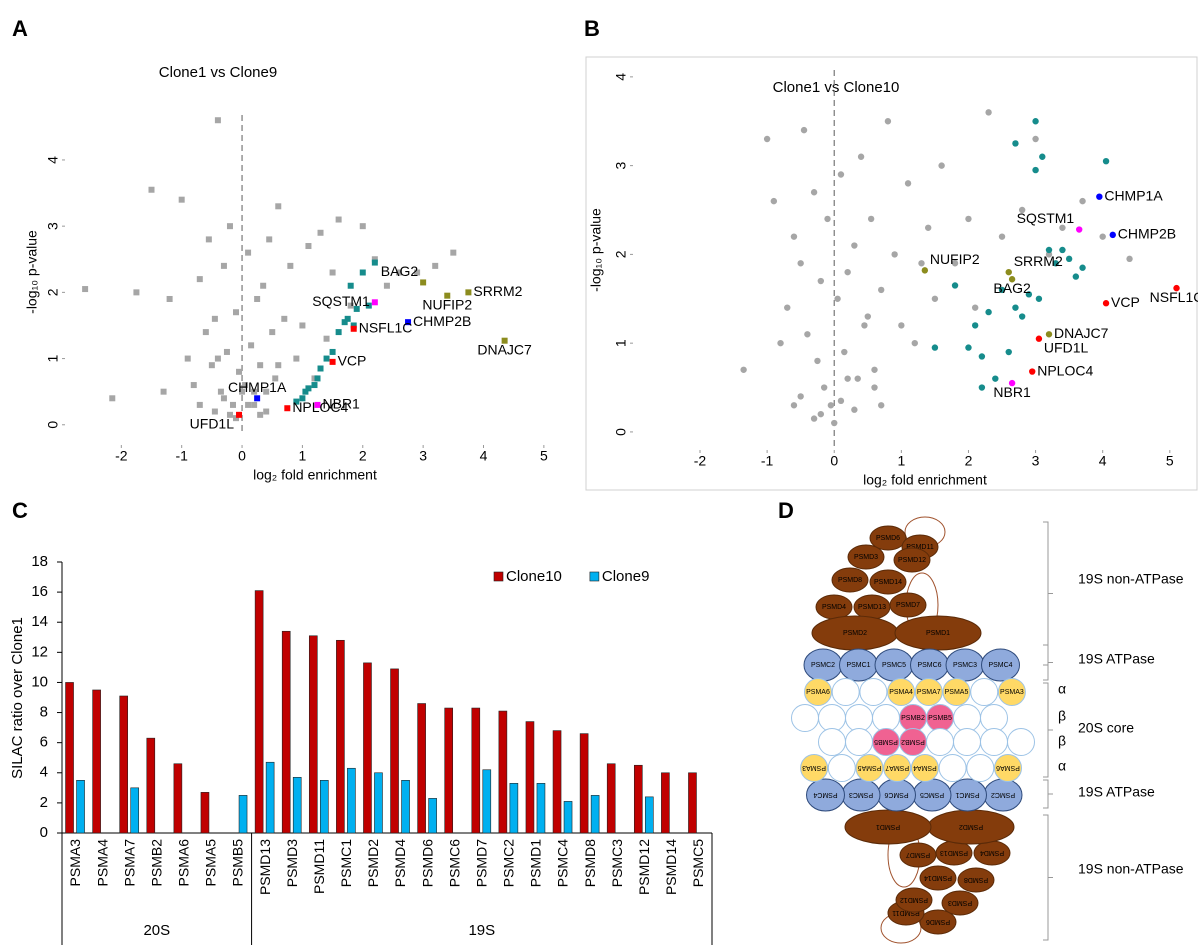  I want to click on subunit-label: PSMD12, so click(914, 899).